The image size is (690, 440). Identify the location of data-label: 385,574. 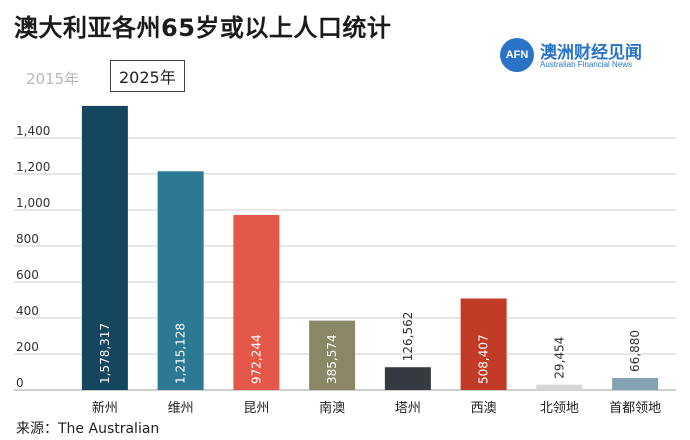
(332, 359).